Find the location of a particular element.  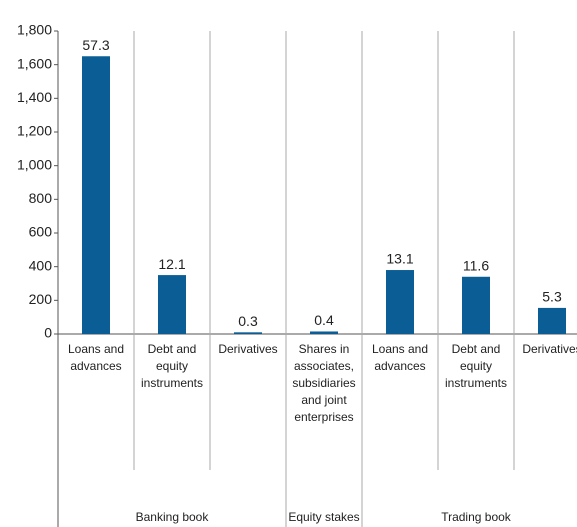

value-label: 0.4 is located at coordinates (324, 320).